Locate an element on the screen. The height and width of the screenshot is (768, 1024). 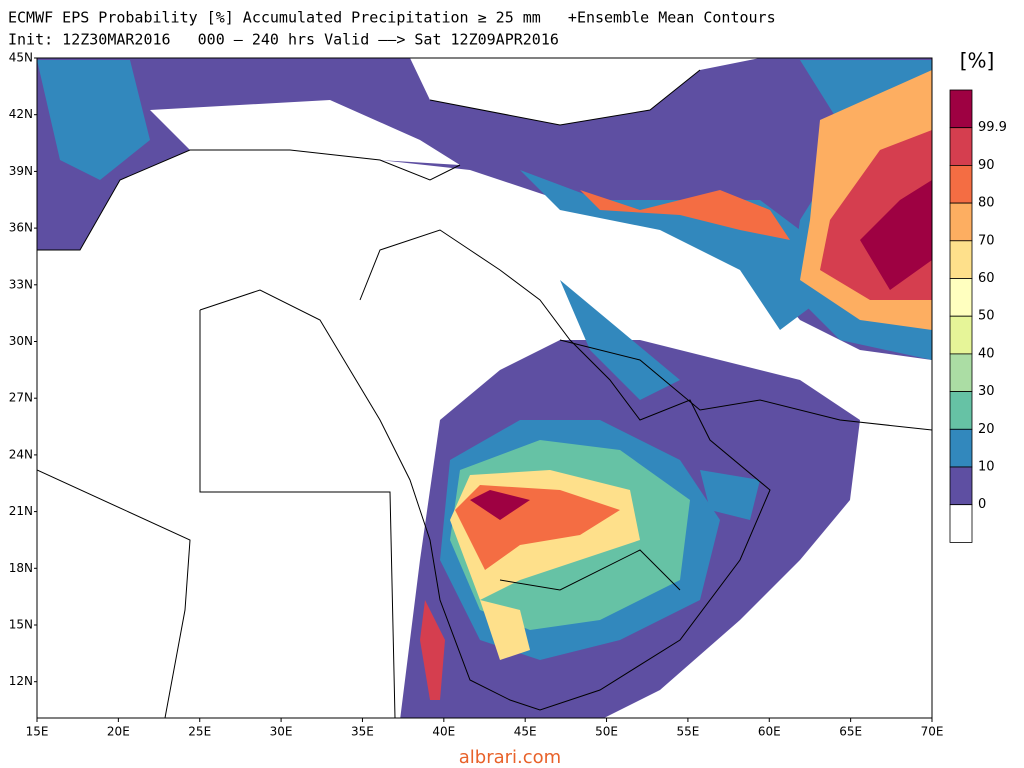
lon-label: 60E is located at coordinates (769, 732).